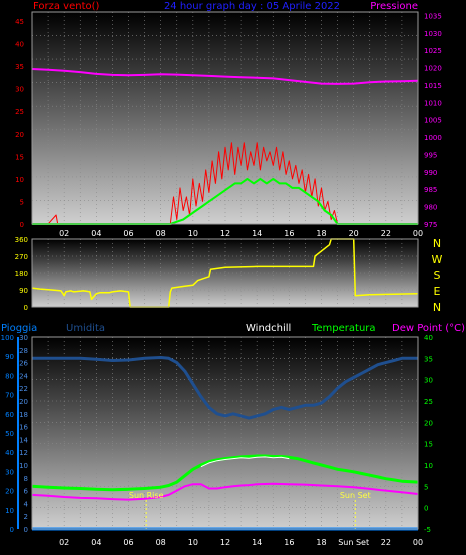  I want to click on direction-tick-label: 270, so click(21, 257).